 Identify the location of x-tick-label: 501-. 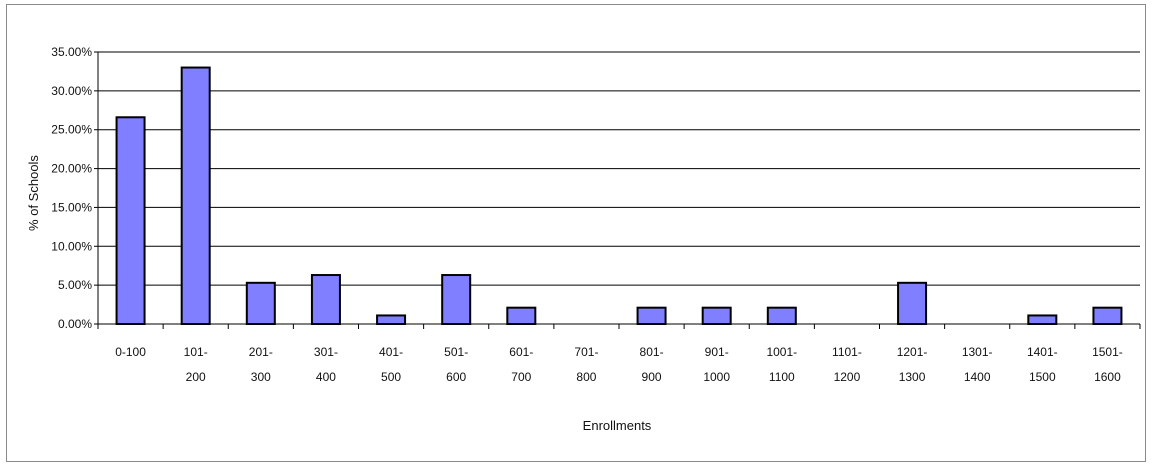
(456, 352).